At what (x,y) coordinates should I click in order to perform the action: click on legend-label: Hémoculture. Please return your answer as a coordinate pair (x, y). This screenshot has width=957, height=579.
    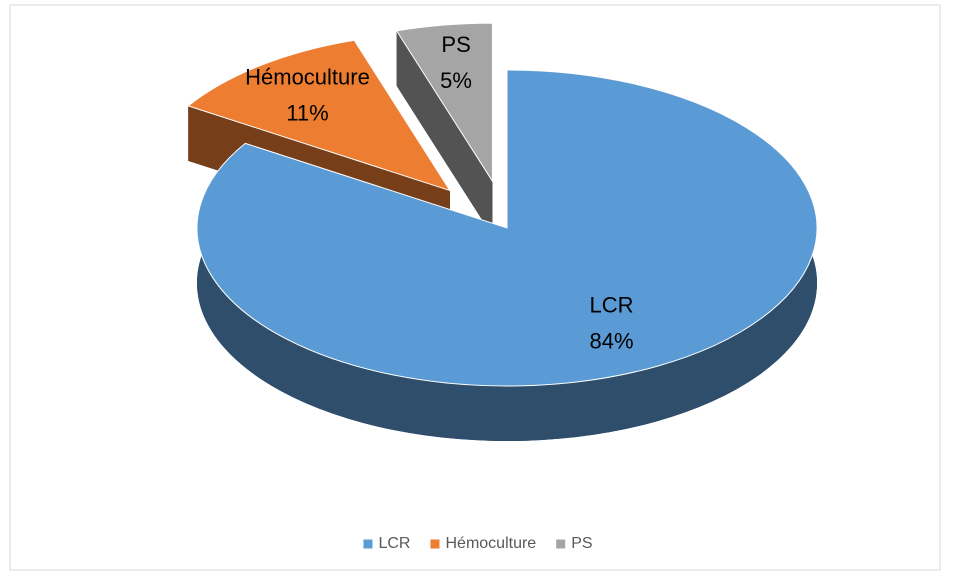
    Looking at the image, I should click on (490, 543).